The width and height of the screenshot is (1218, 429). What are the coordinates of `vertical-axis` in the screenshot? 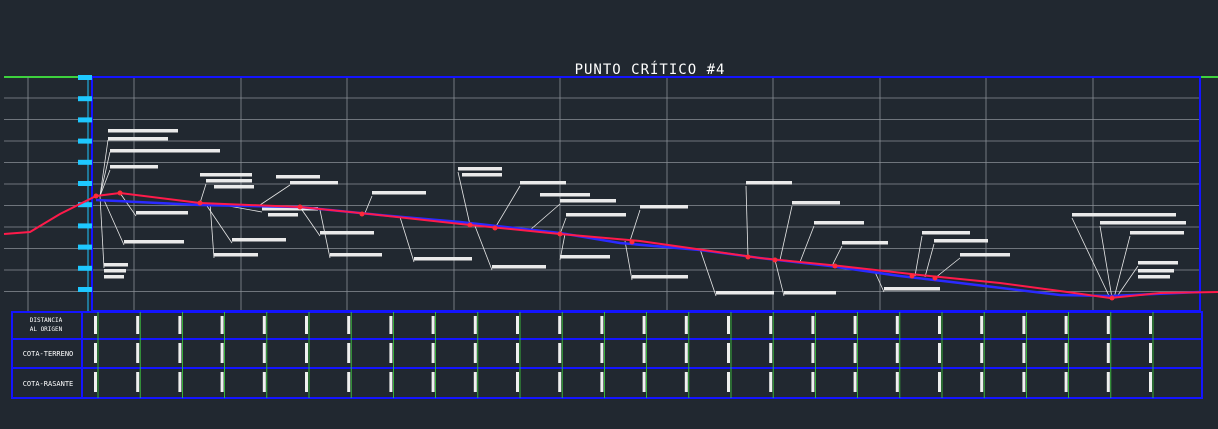 It's located at (85, 193).